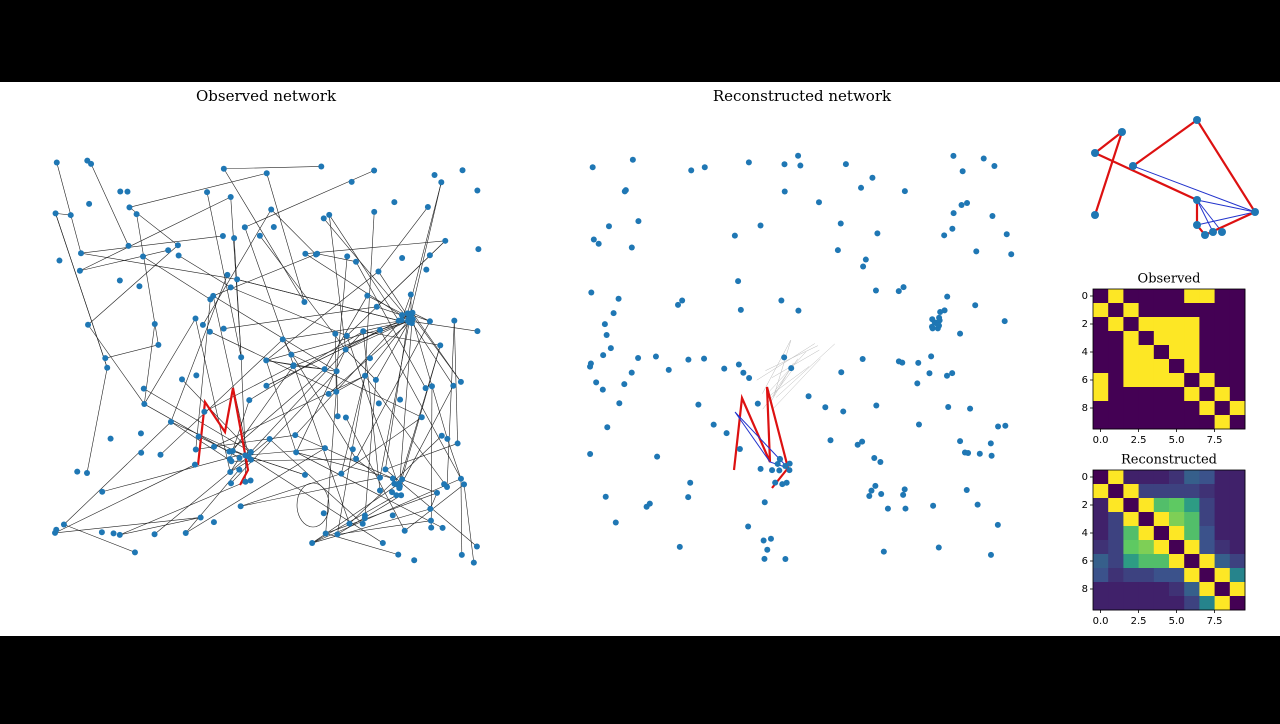  What do you see at coordinates (1139, 621) in the screenshot?
I see `x-tick-label: 2.5` at bounding box center [1139, 621].